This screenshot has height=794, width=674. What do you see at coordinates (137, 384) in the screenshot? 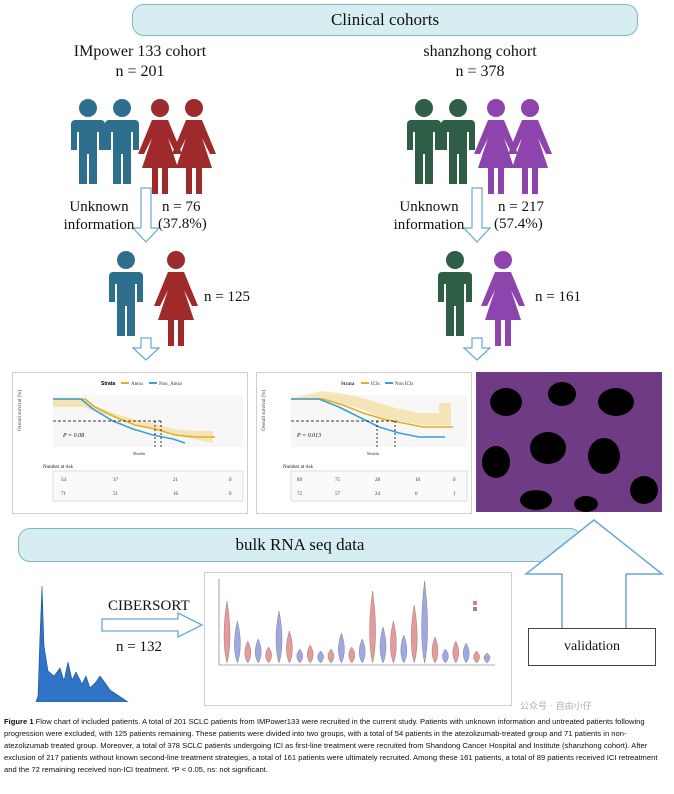
I see `km-left-legend-1: Atezo` at bounding box center [137, 384].